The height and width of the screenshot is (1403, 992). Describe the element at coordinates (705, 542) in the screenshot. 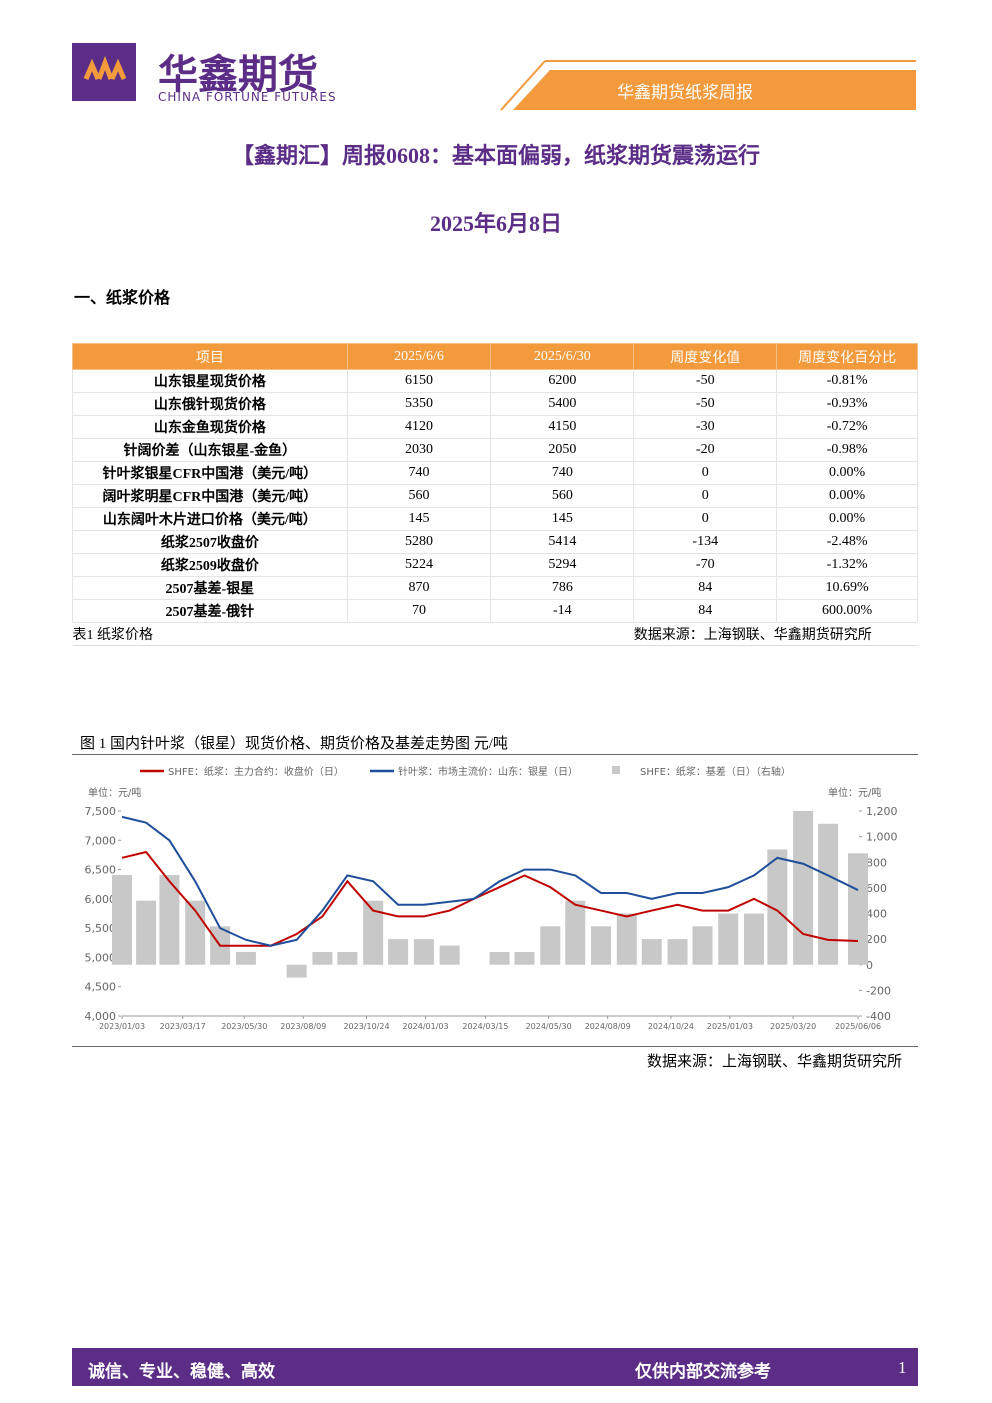

I see `table-cell: -134` at that location.